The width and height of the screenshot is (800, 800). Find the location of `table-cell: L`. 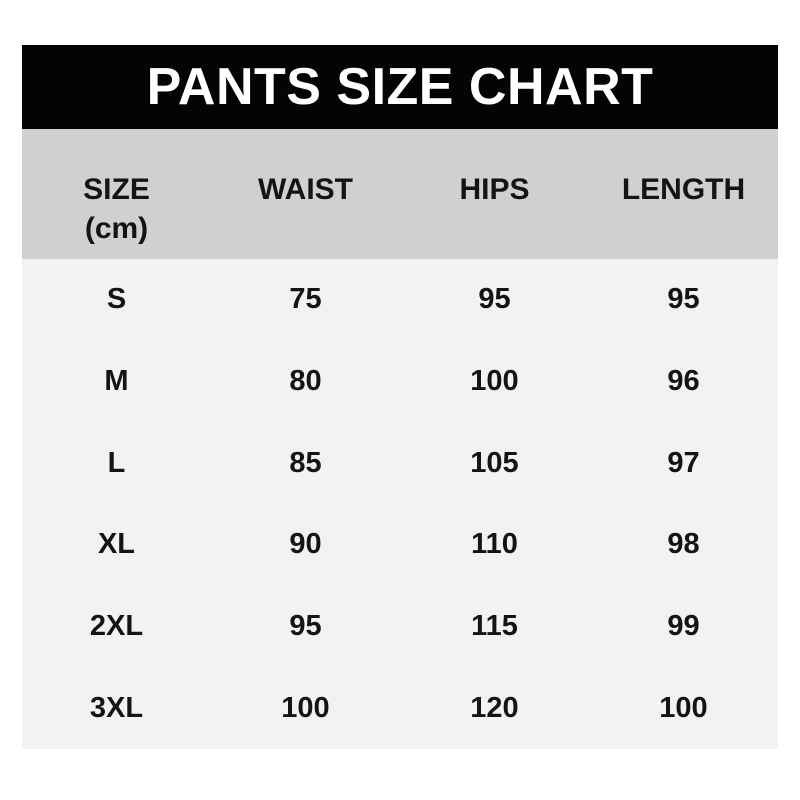

table-cell: L is located at coordinates (116, 462).